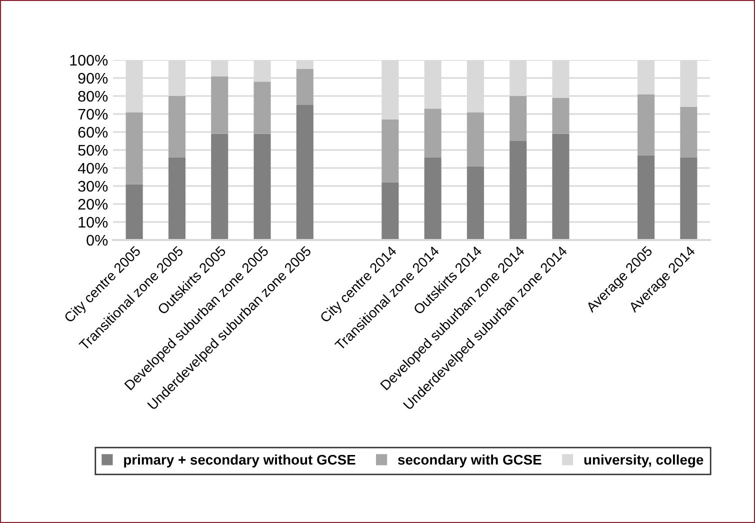 Image resolution: width=755 pixels, height=523 pixels. What do you see at coordinates (93, 204) in the screenshot?
I see `y-tick-label: 20%` at bounding box center [93, 204].